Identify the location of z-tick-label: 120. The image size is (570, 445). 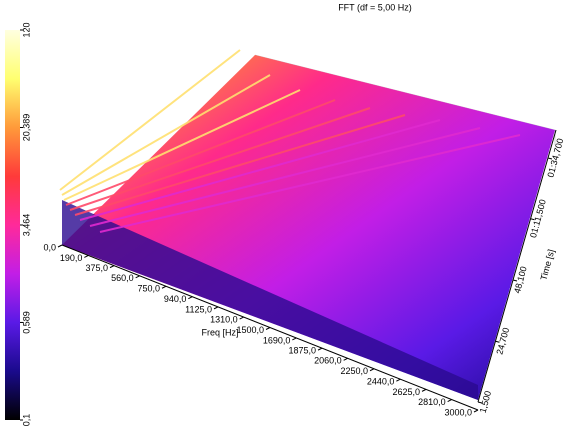
(26, 29).